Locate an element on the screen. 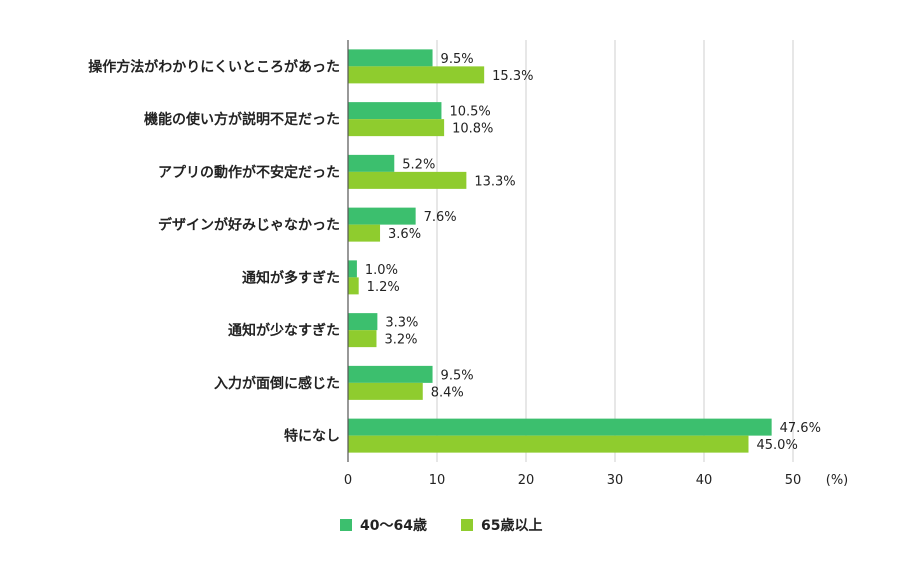  category-label: 特になし is located at coordinates (312, 436).